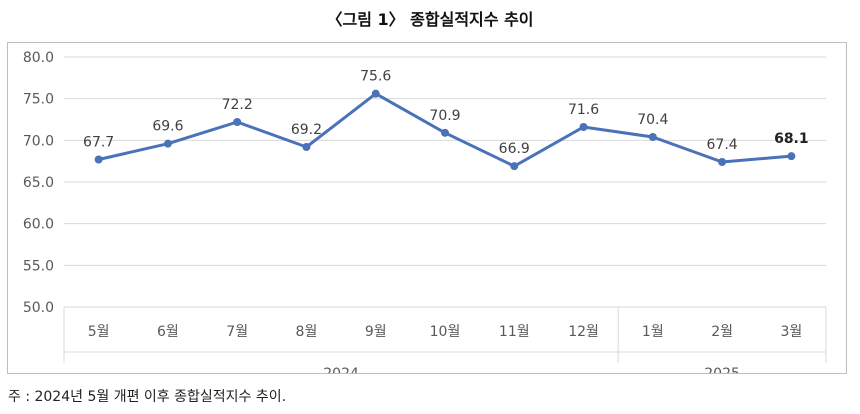 This screenshot has width=860, height=414. Describe the element at coordinates (722, 369) in the screenshot. I see `x-group-label: 2025` at that location.